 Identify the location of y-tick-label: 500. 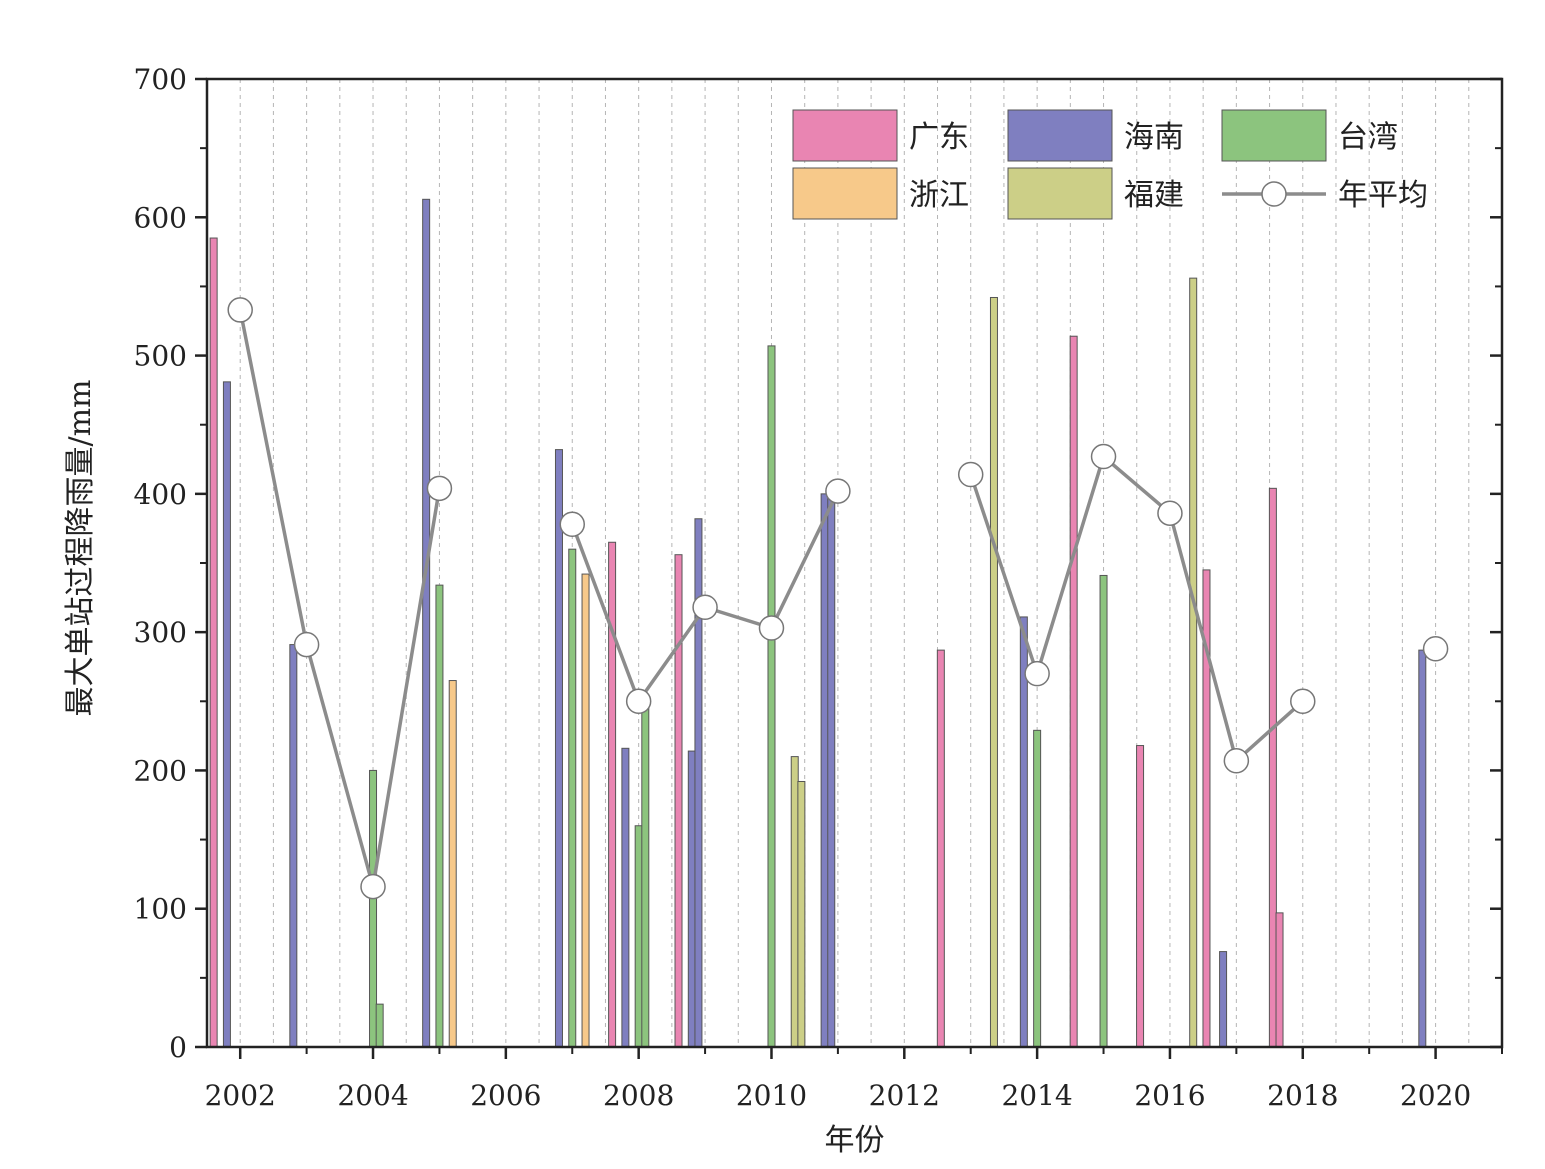
(160, 356).